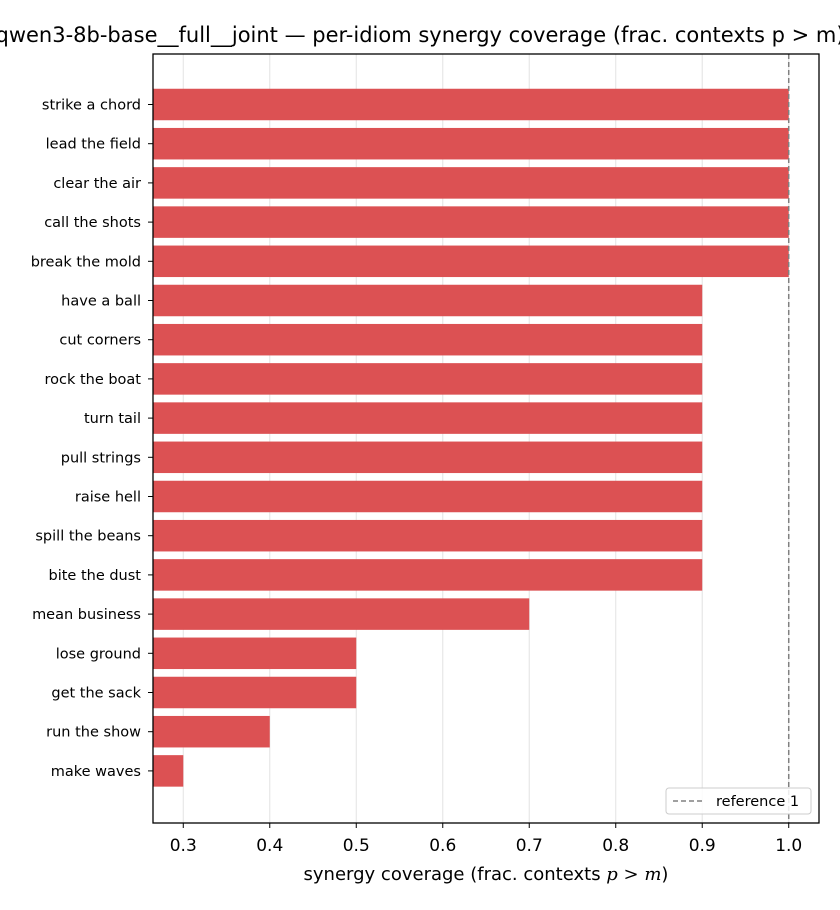 The image size is (840, 910). Describe the element at coordinates (442, 846) in the screenshot. I see `x-tick-label: 0.6` at that location.